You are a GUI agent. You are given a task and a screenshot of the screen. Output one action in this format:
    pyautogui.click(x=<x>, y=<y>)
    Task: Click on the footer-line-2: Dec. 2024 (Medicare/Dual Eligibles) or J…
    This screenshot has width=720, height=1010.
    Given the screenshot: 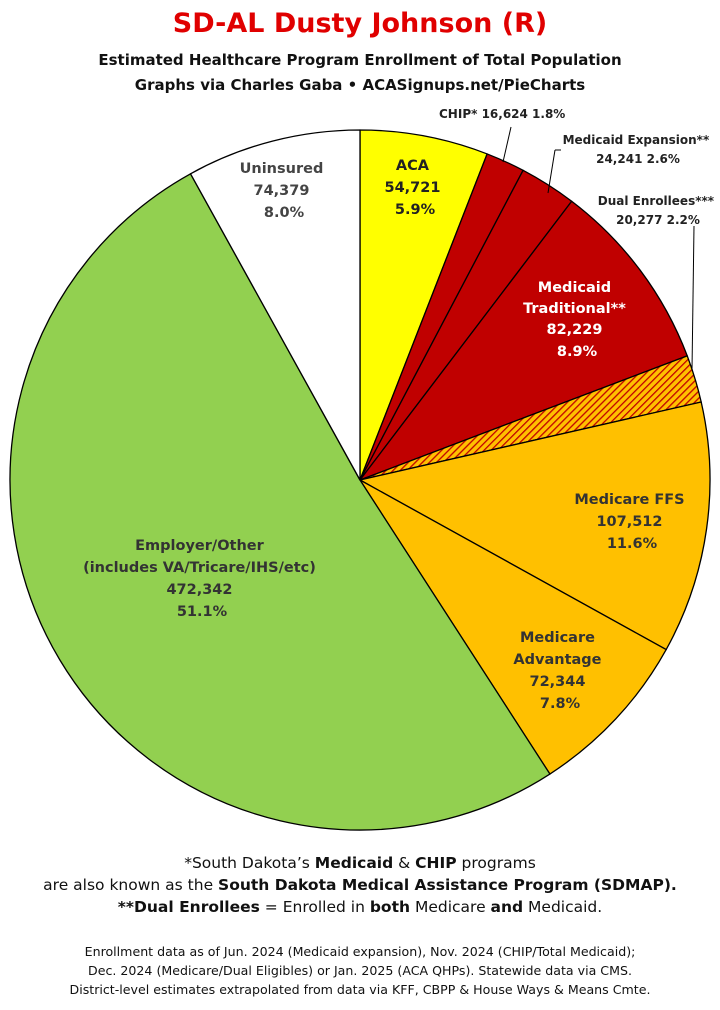 What is the action you would take?
    pyautogui.click(x=360, y=970)
    